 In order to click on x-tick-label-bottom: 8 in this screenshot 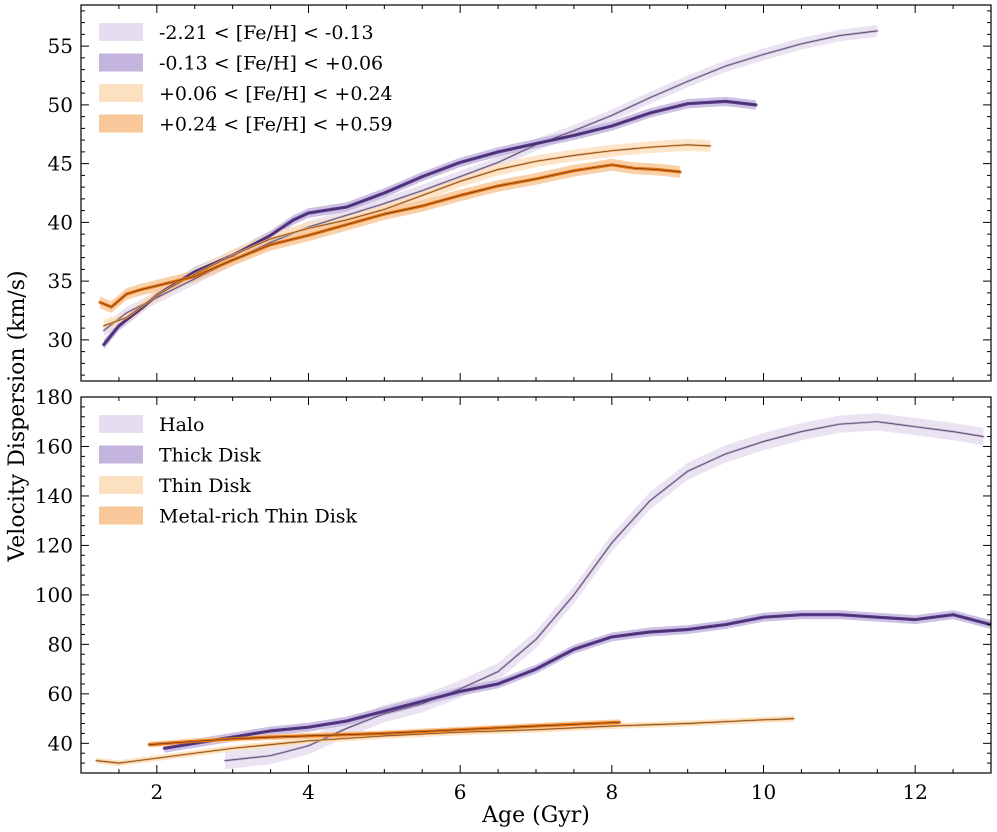, I will do `click(611, 792)`.